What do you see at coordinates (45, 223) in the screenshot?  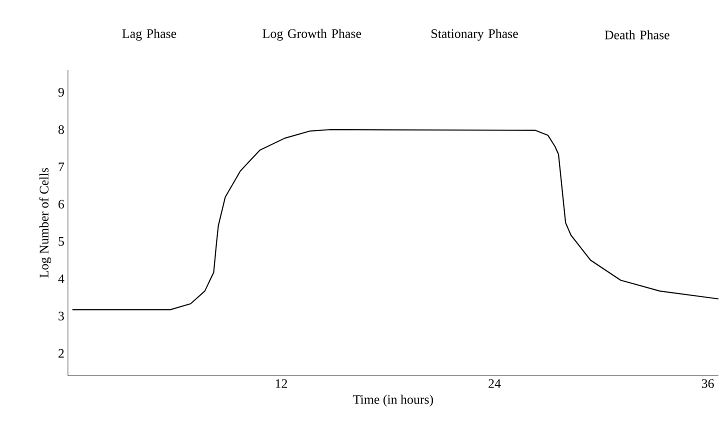 I see `y-axis-title: Log Number of Cells` at bounding box center [45, 223].